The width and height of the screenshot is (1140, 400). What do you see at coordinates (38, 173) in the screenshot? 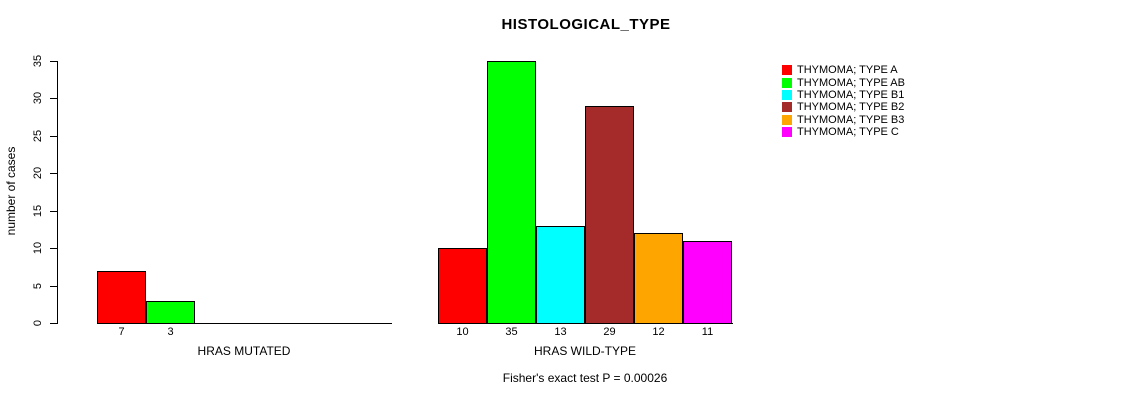
I see `y-axis-tick-label: 20` at bounding box center [38, 173].